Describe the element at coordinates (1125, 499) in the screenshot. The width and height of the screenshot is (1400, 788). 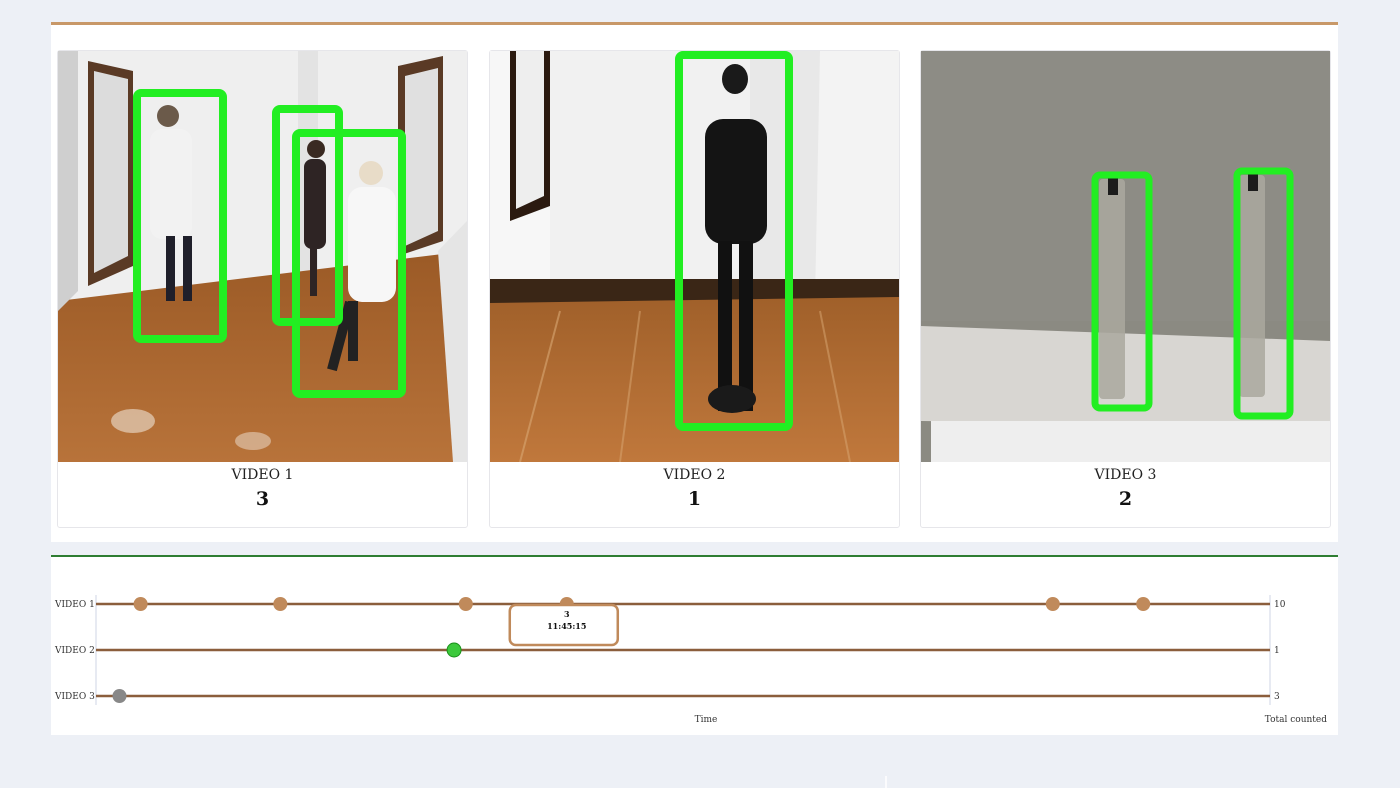
I see `video-count: 2` at that location.